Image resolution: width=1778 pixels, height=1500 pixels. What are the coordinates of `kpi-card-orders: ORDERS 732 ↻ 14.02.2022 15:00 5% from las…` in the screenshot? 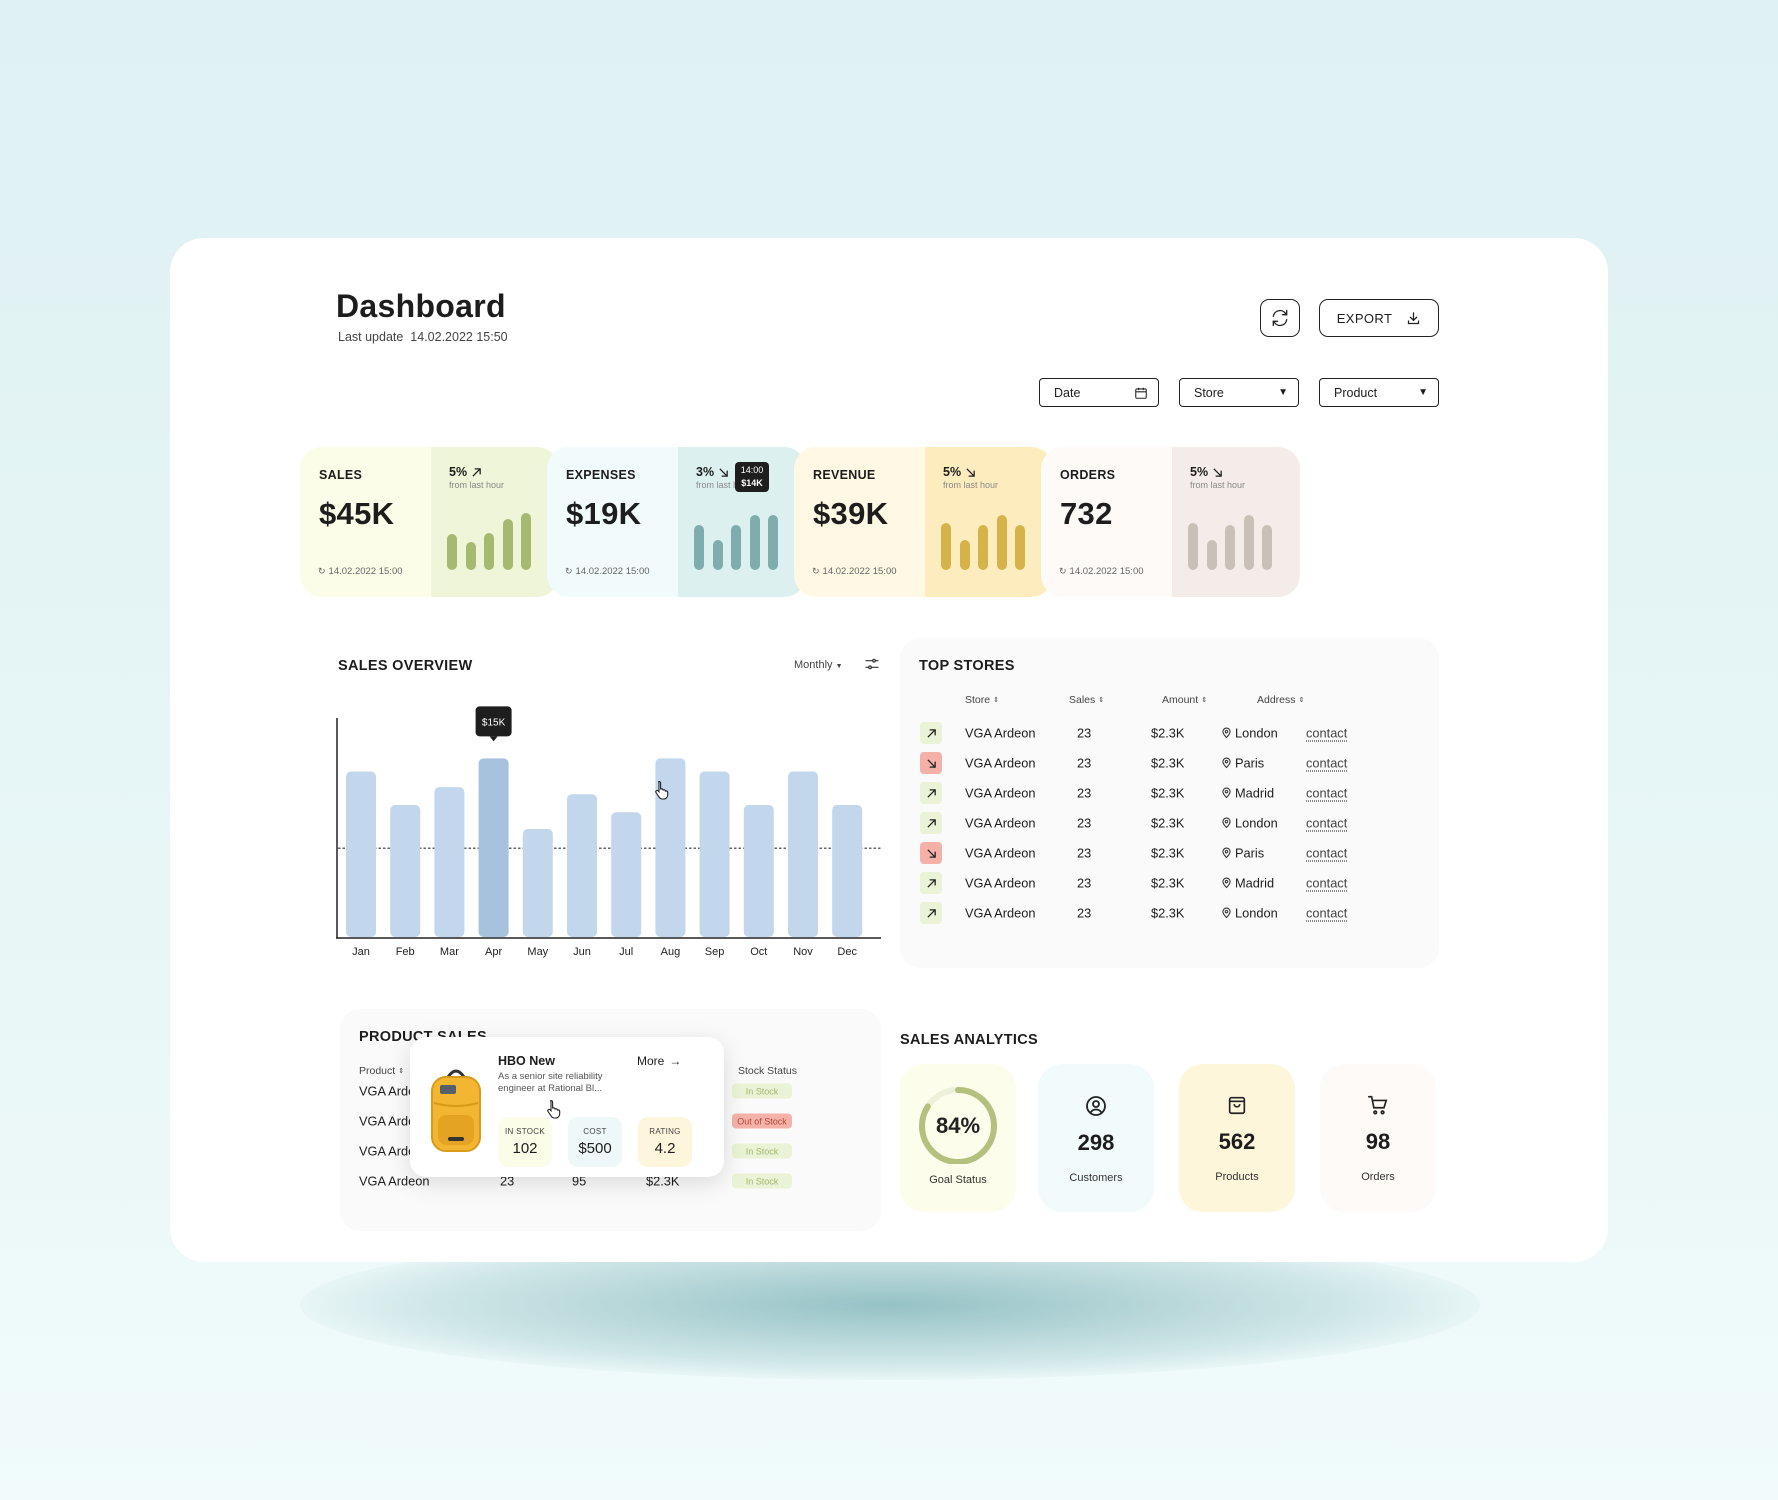 It's located at (1170, 522).